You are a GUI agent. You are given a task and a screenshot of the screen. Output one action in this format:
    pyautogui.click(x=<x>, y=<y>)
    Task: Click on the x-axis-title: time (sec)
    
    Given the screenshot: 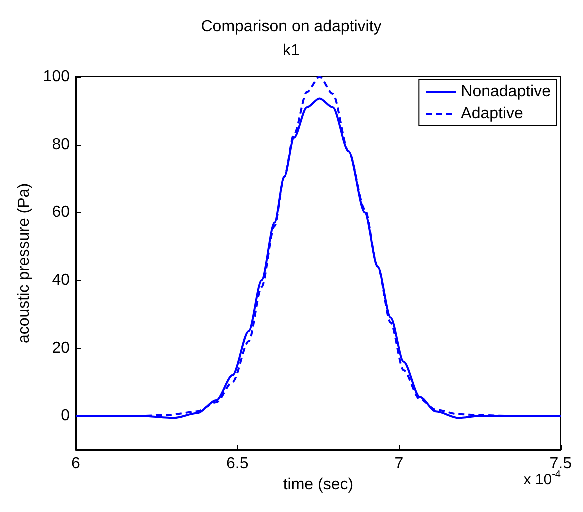 What is the action you would take?
    pyautogui.click(x=318, y=485)
    